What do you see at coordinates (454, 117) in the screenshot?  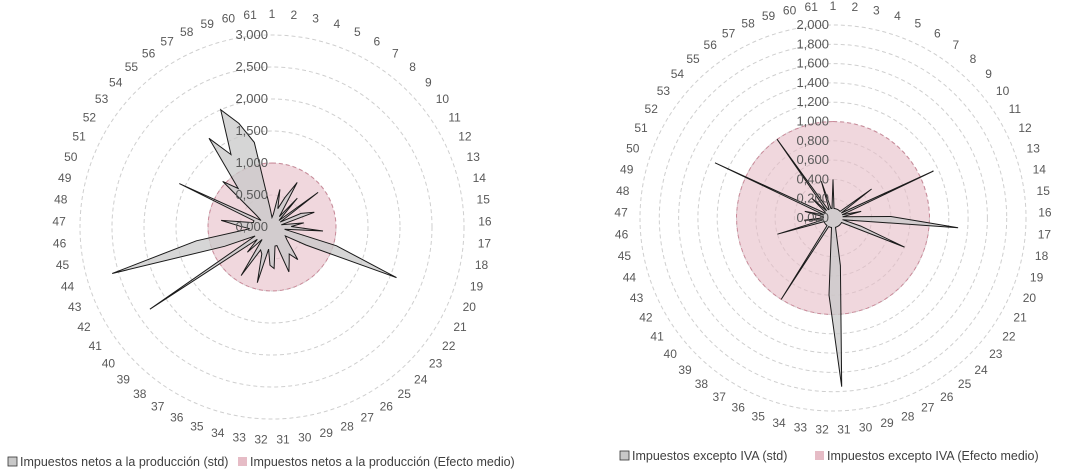 I see `category-label: 11` at bounding box center [454, 117].